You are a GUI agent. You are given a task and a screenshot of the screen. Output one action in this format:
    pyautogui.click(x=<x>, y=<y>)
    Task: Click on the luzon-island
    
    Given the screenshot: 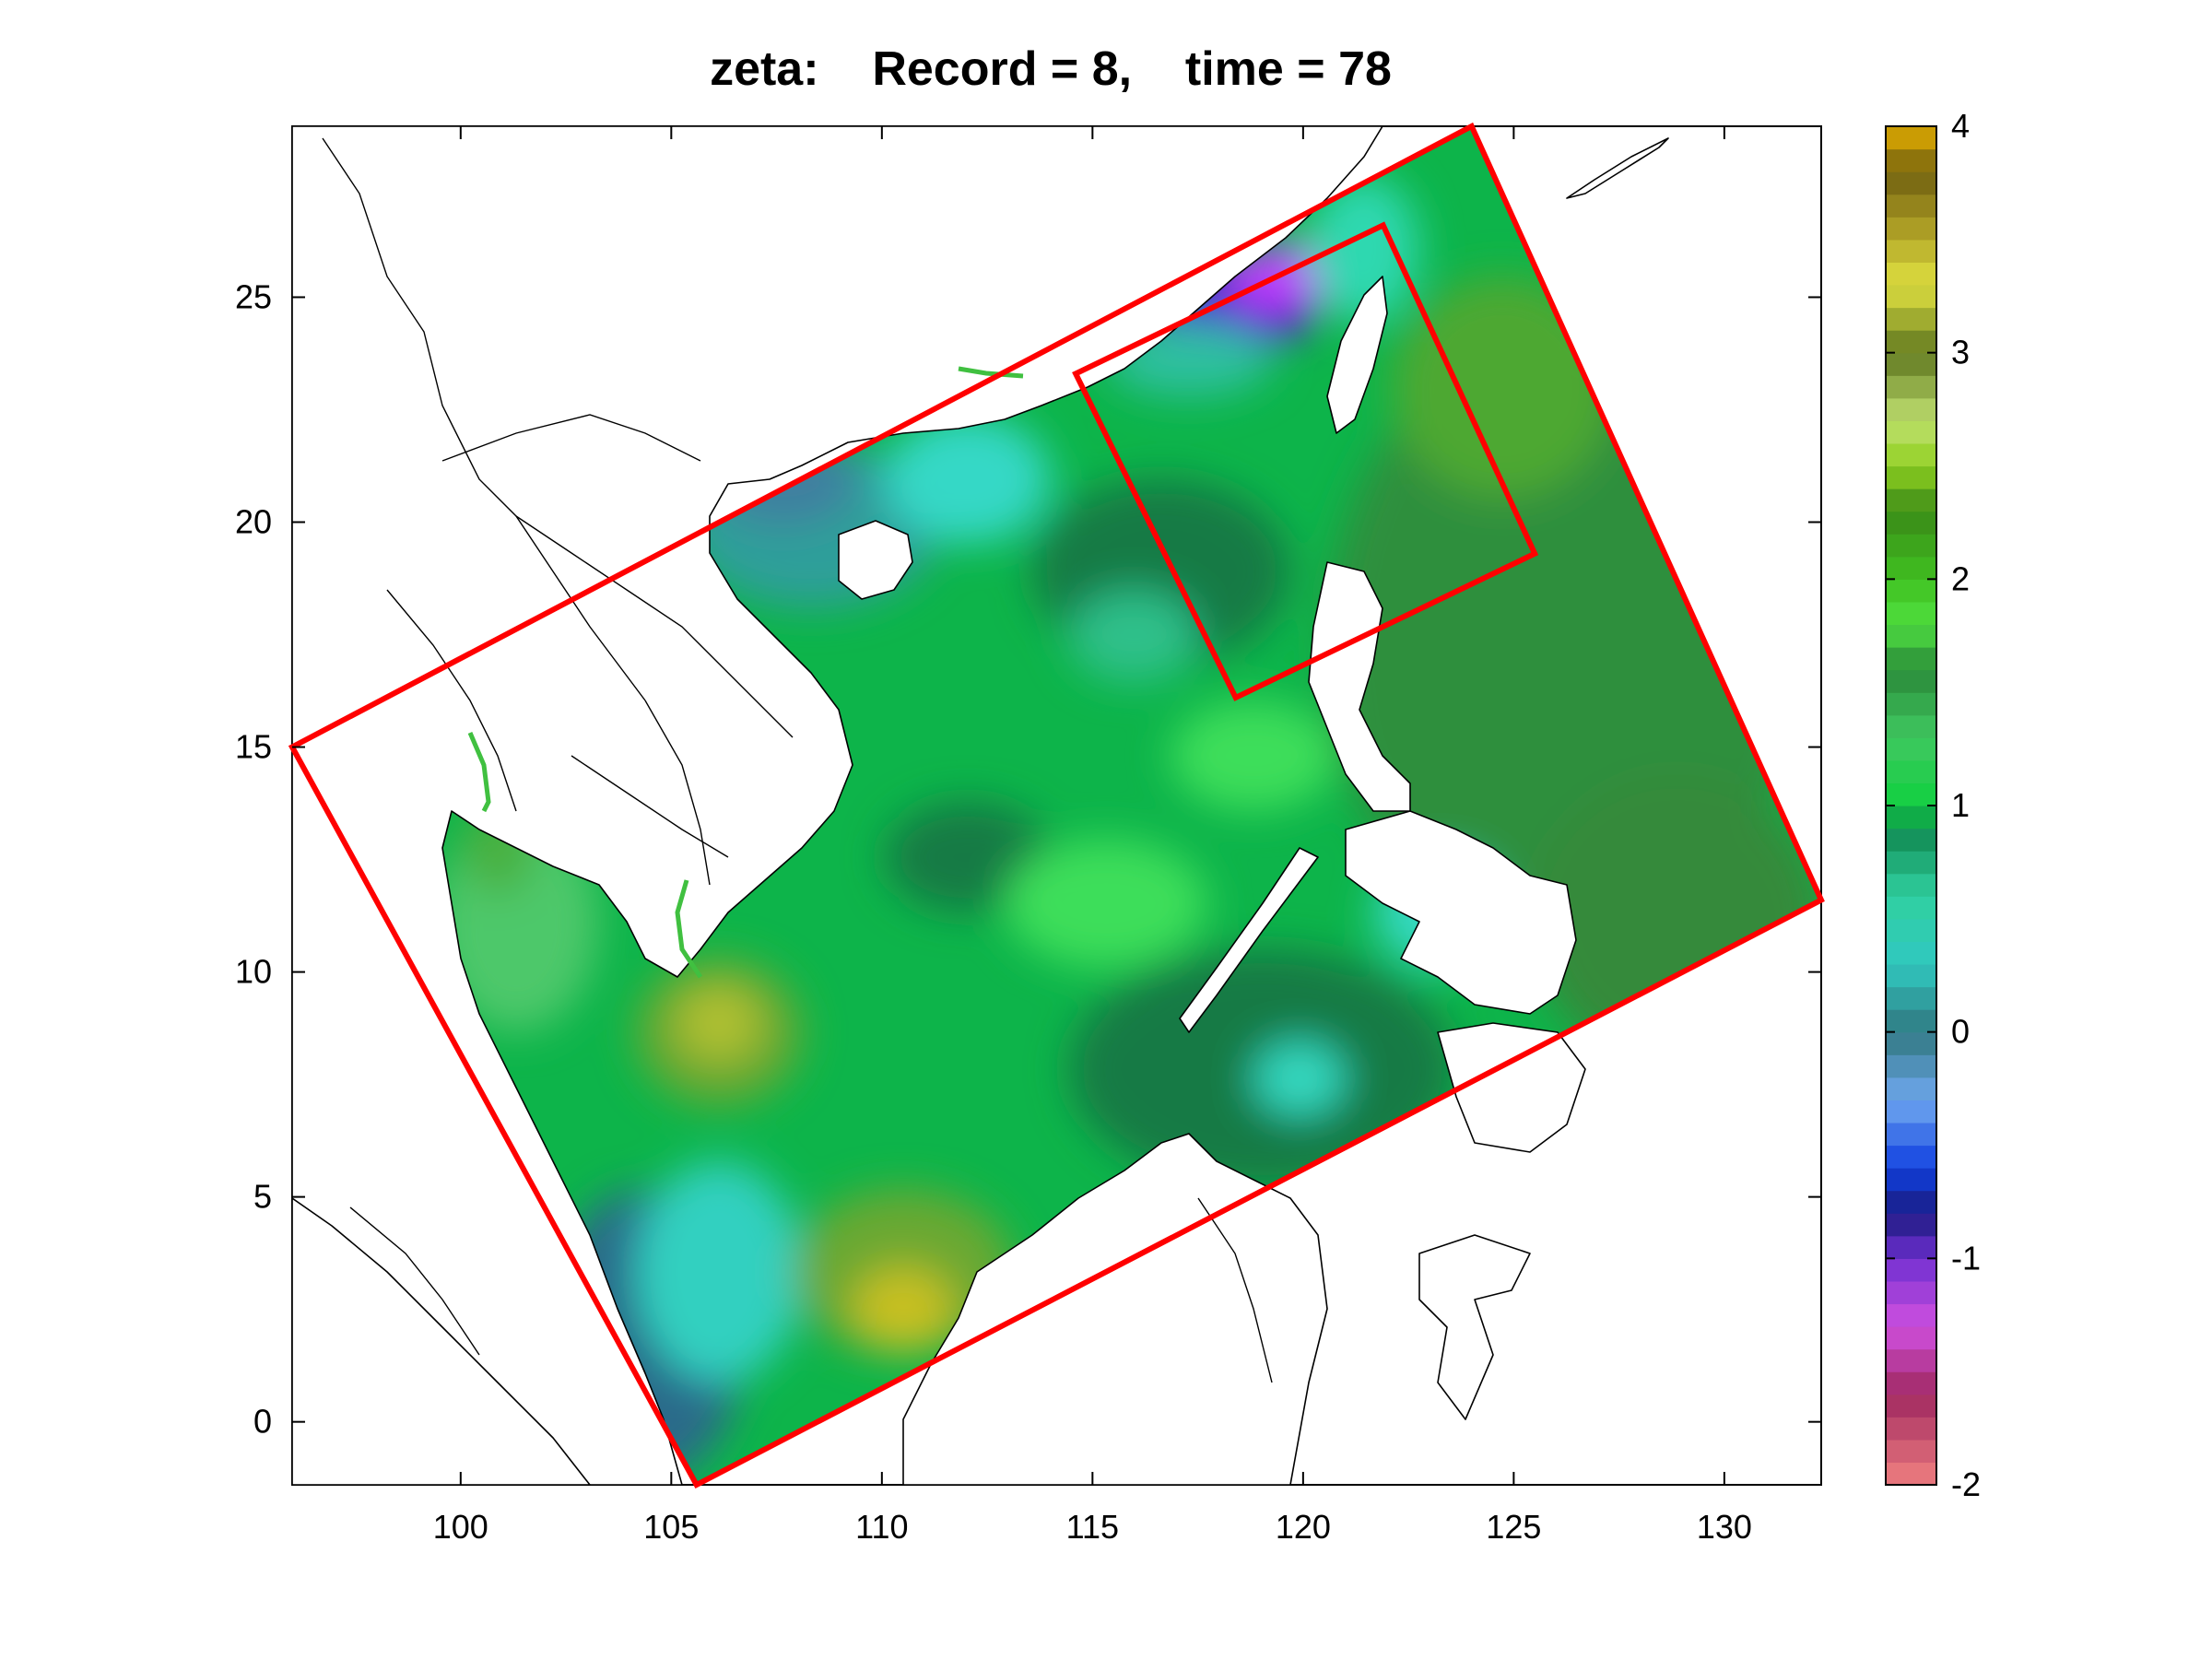 What is the action you would take?
    pyautogui.click(x=1359, y=686)
    